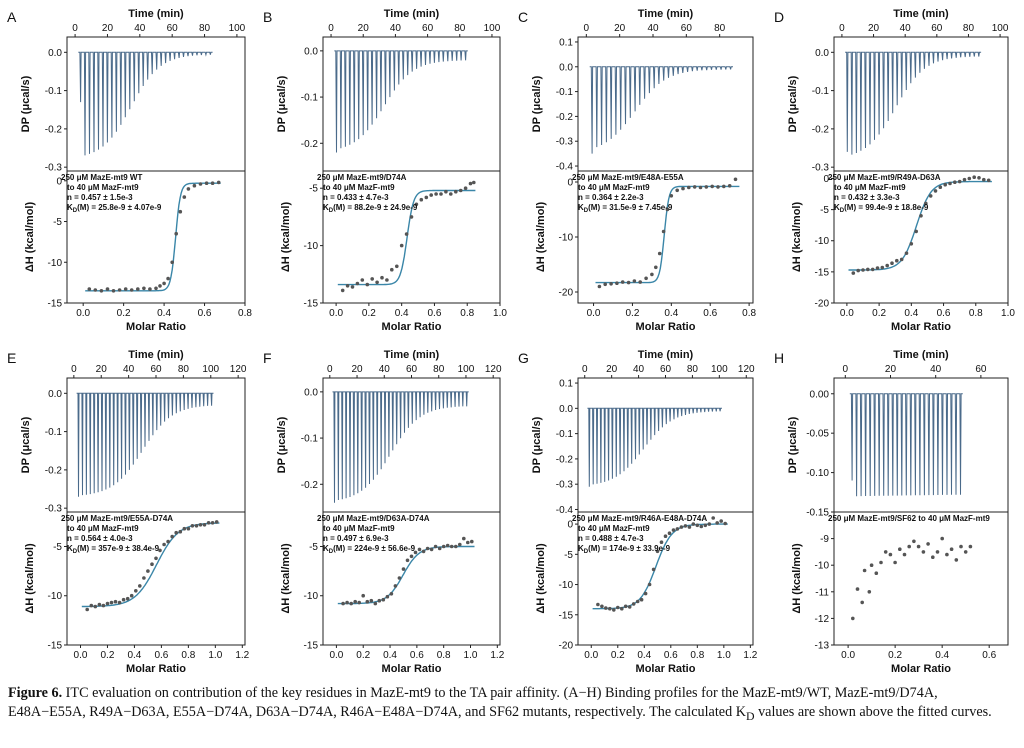  Describe the element at coordinates (57, 547) in the screenshot. I see `dh-tick-label: -5` at that location.